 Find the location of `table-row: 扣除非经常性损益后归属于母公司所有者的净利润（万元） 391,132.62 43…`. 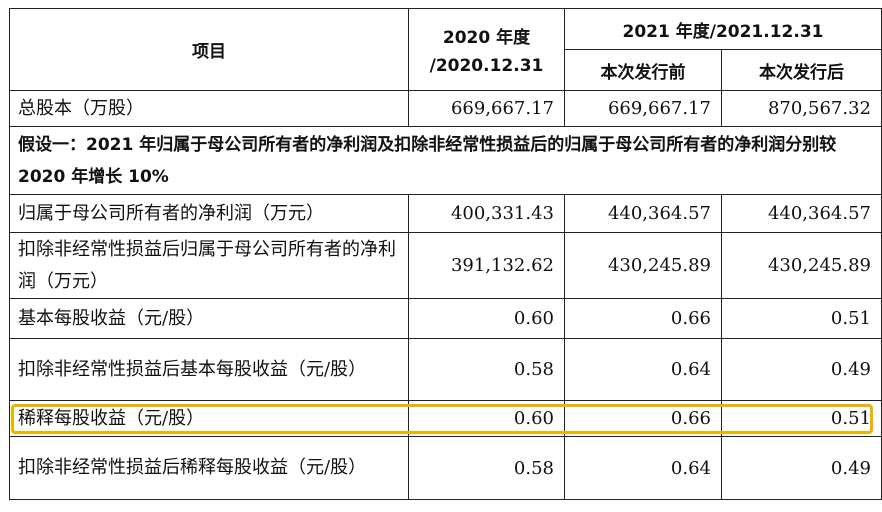

table-row: 扣除非经常性损益后归属于母公司所有者的净利润（万元） 391,132.62 43… is located at coordinates (445, 265).